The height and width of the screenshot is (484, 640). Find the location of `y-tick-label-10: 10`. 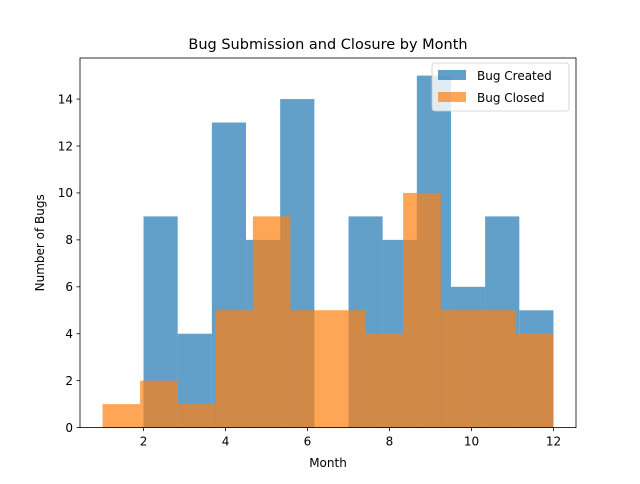

y-tick-label-10: 10 is located at coordinates (65, 193).